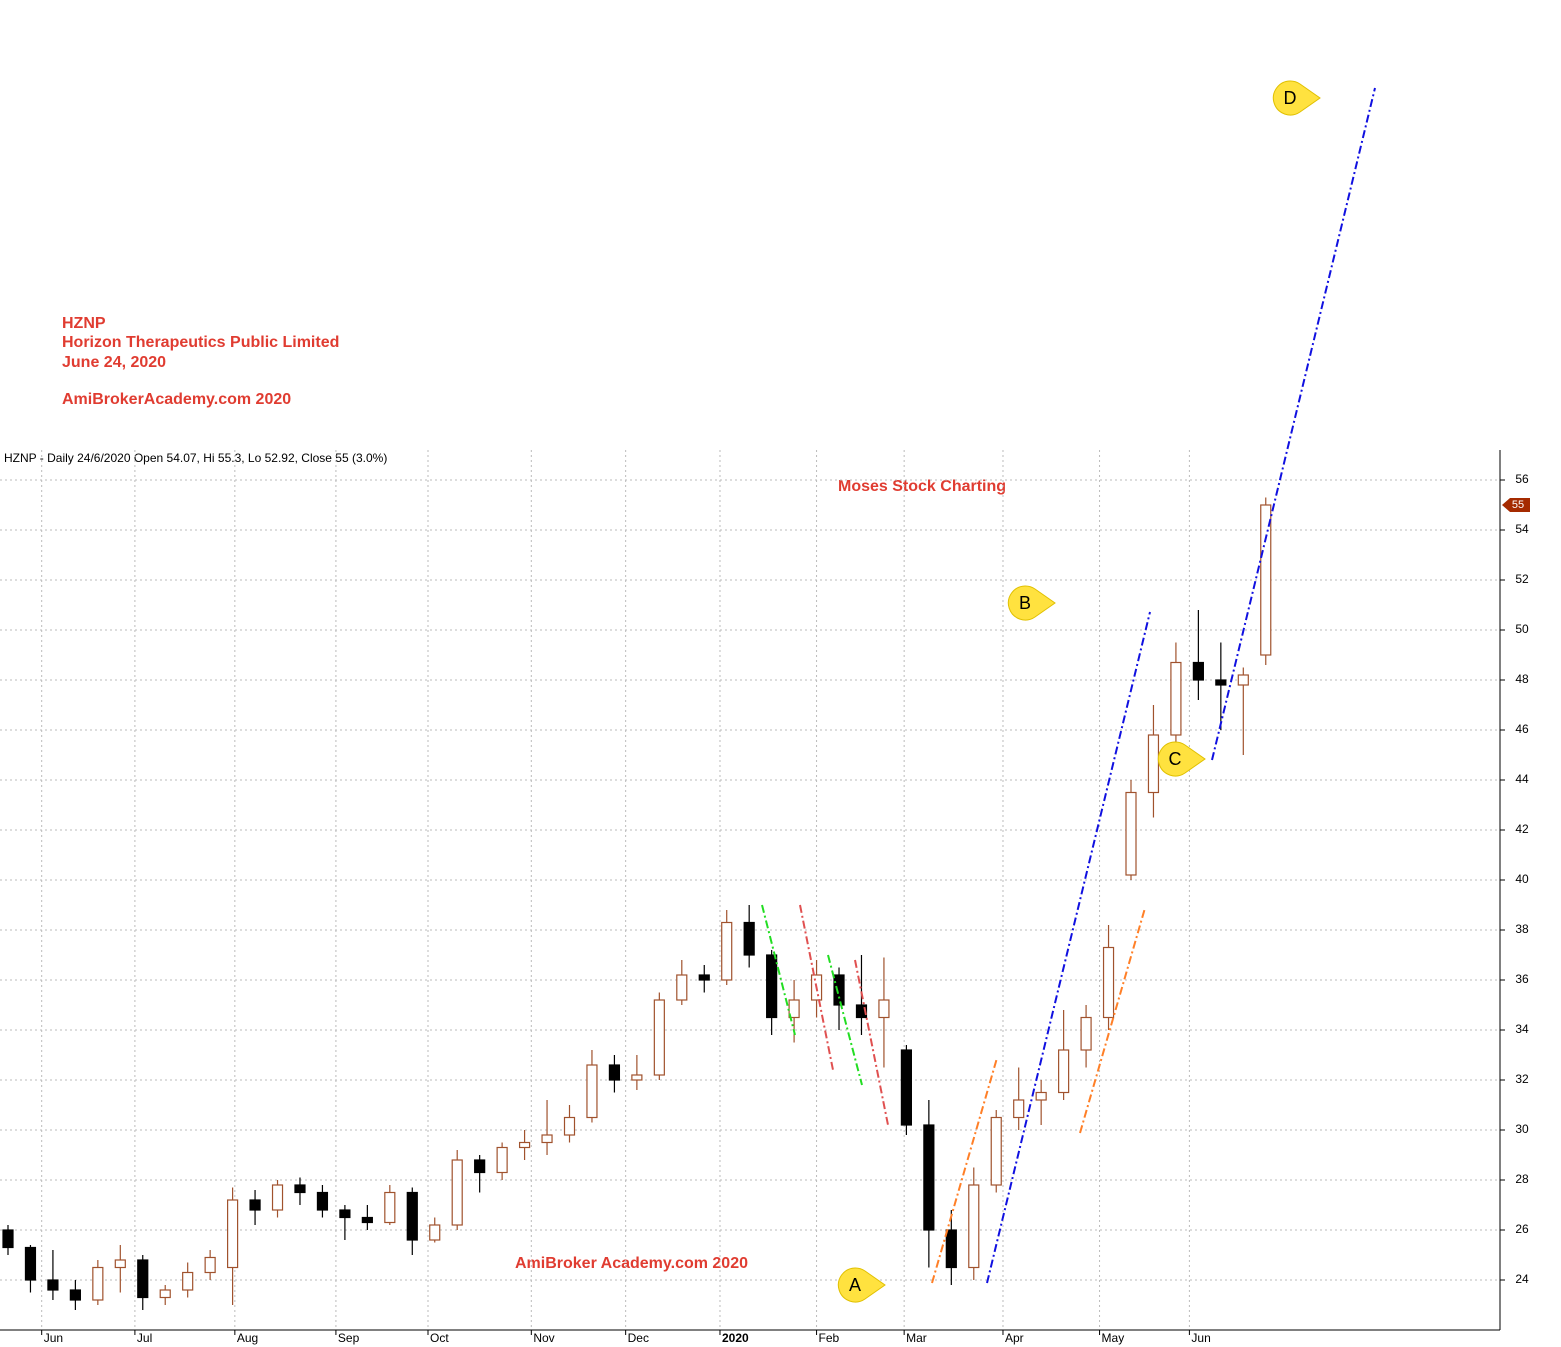 The height and width of the screenshot is (1347, 1561). I want to click on x-tick-label: Dec, so click(638, 1338).